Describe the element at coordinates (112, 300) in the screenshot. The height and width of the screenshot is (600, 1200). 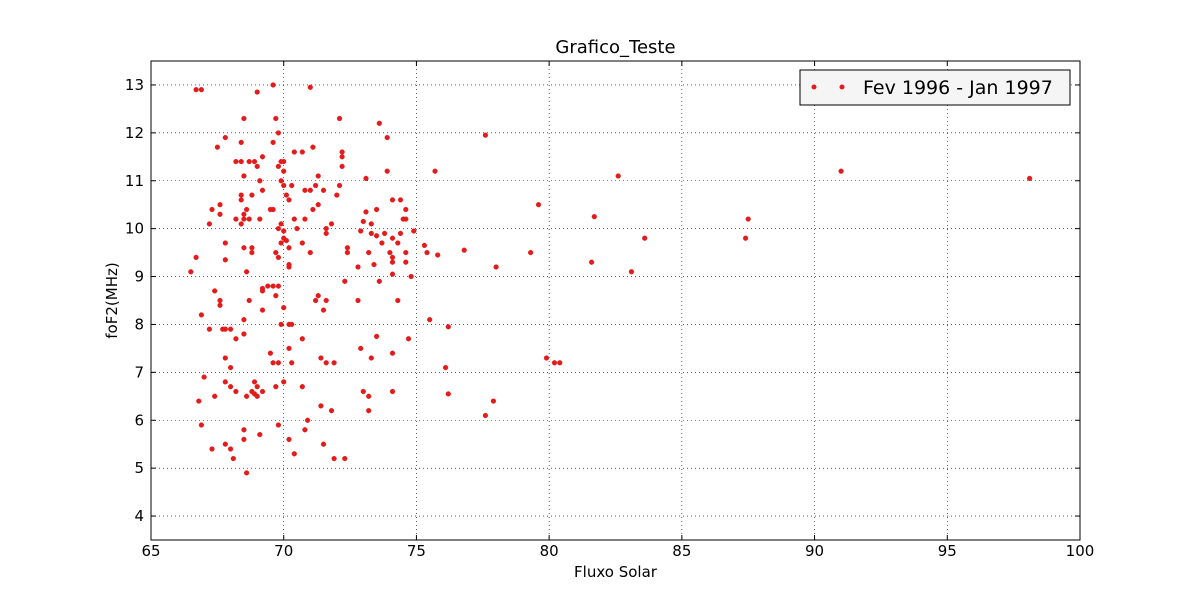
I see `y-axis-label: foF2(MHz)` at that location.